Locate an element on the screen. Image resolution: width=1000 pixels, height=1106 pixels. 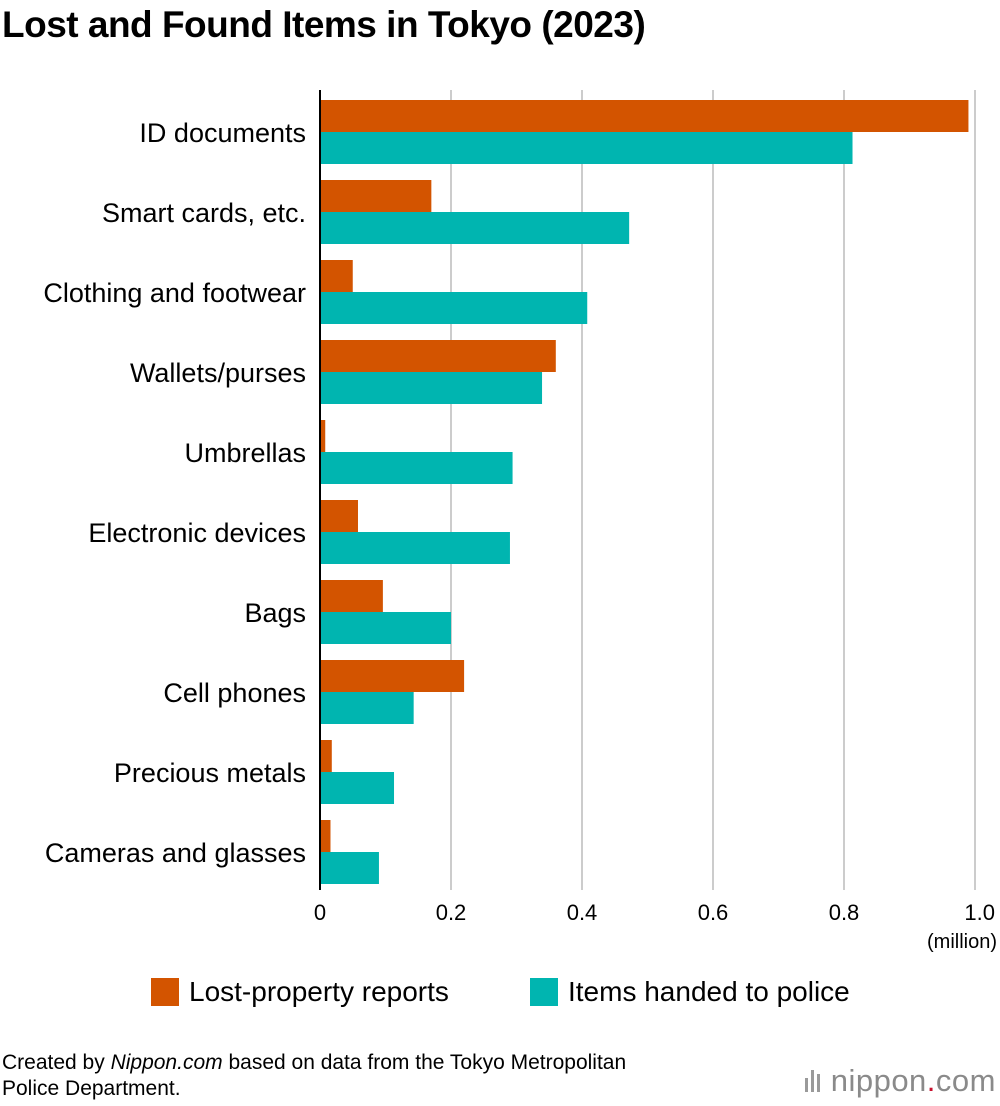
logo-tld: com is located at coordinates (965, 1080).